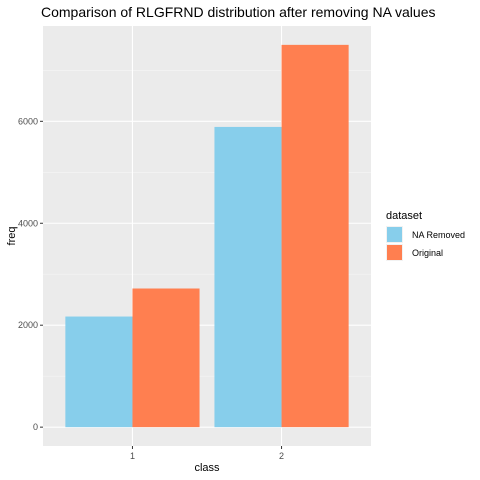 Image resolution: width=480 pixels, height=480 pixels. What do you see at coordinates (28, 325) in the screenshot?
I see `y-tick-label: 2000` at bounding box center [28, 325].